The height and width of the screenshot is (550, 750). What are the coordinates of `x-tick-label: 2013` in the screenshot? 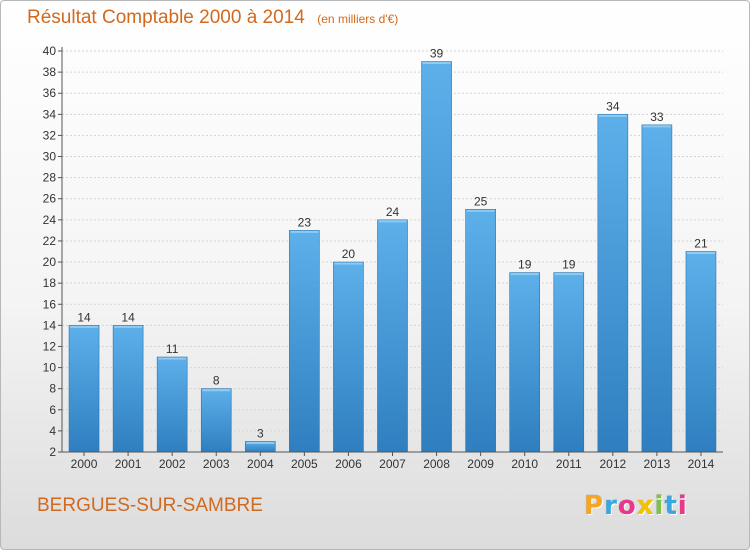 It's located at (657, 464).